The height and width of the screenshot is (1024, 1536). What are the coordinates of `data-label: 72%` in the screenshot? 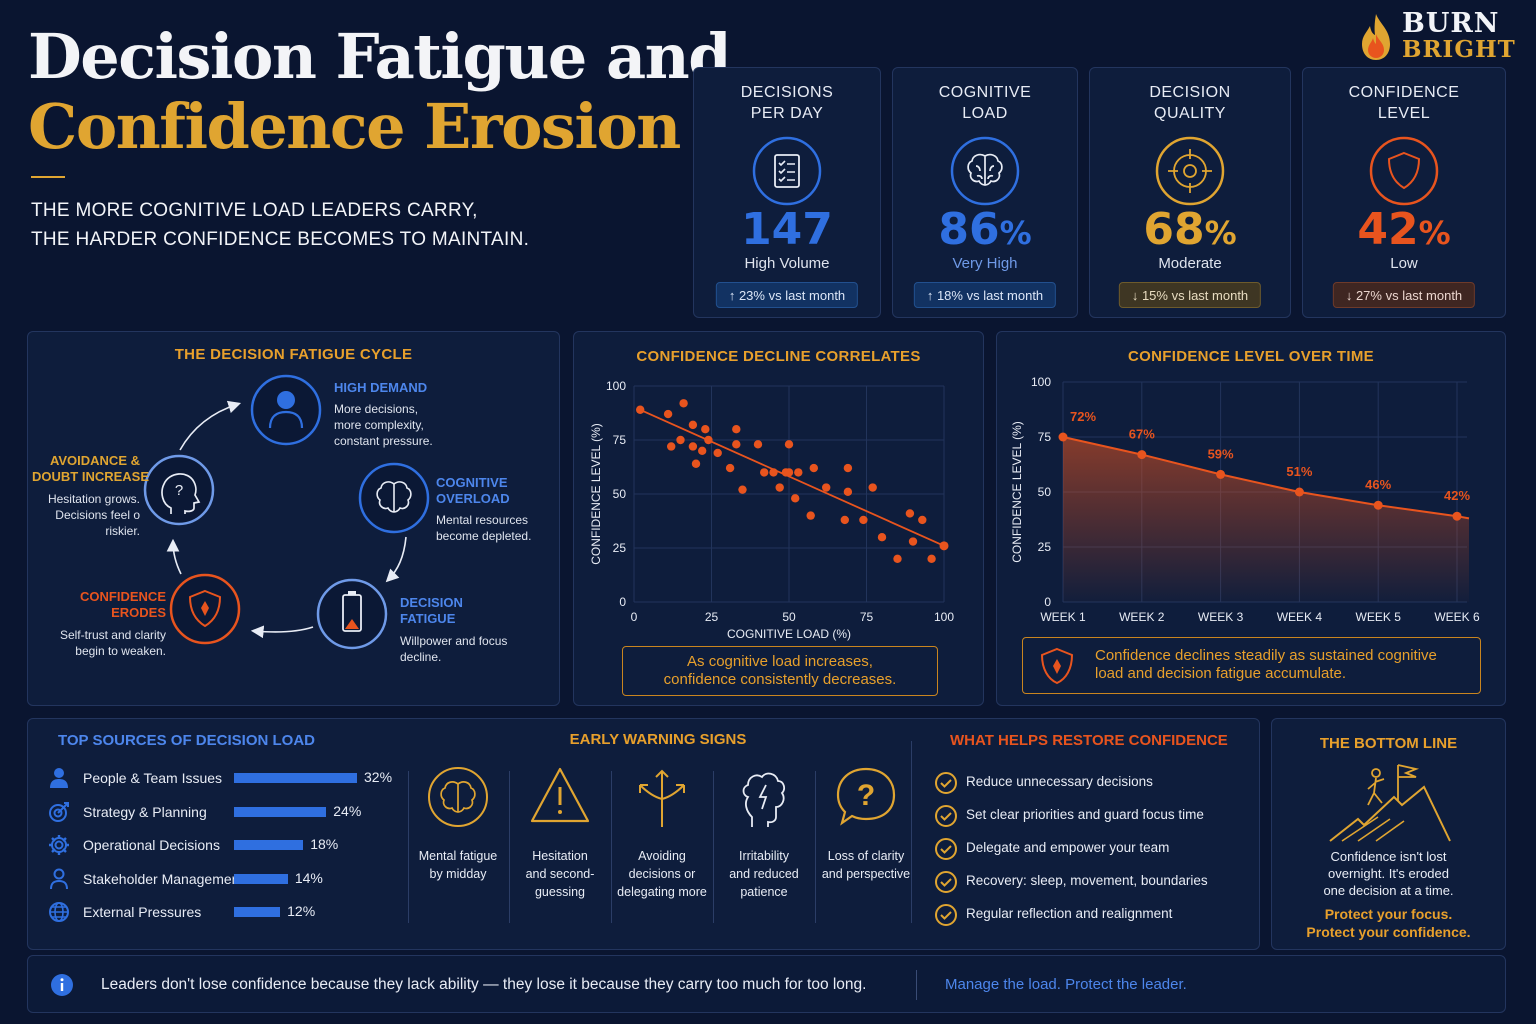 It's located at (1083, 416).